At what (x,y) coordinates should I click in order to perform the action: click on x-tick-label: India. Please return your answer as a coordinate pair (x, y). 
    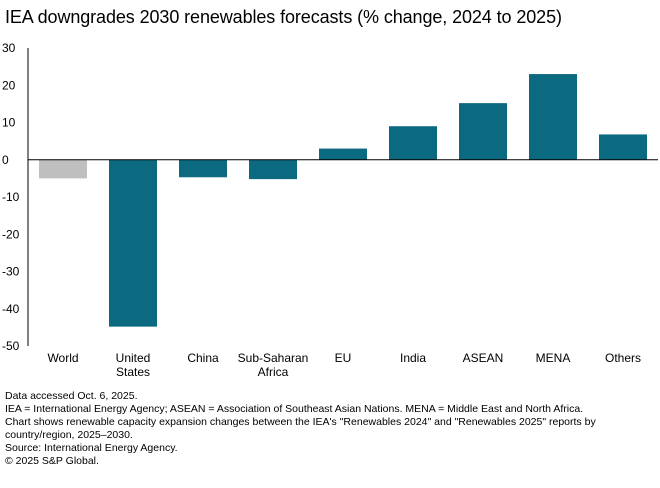
    Looking at the image, I should click on (413, 358).